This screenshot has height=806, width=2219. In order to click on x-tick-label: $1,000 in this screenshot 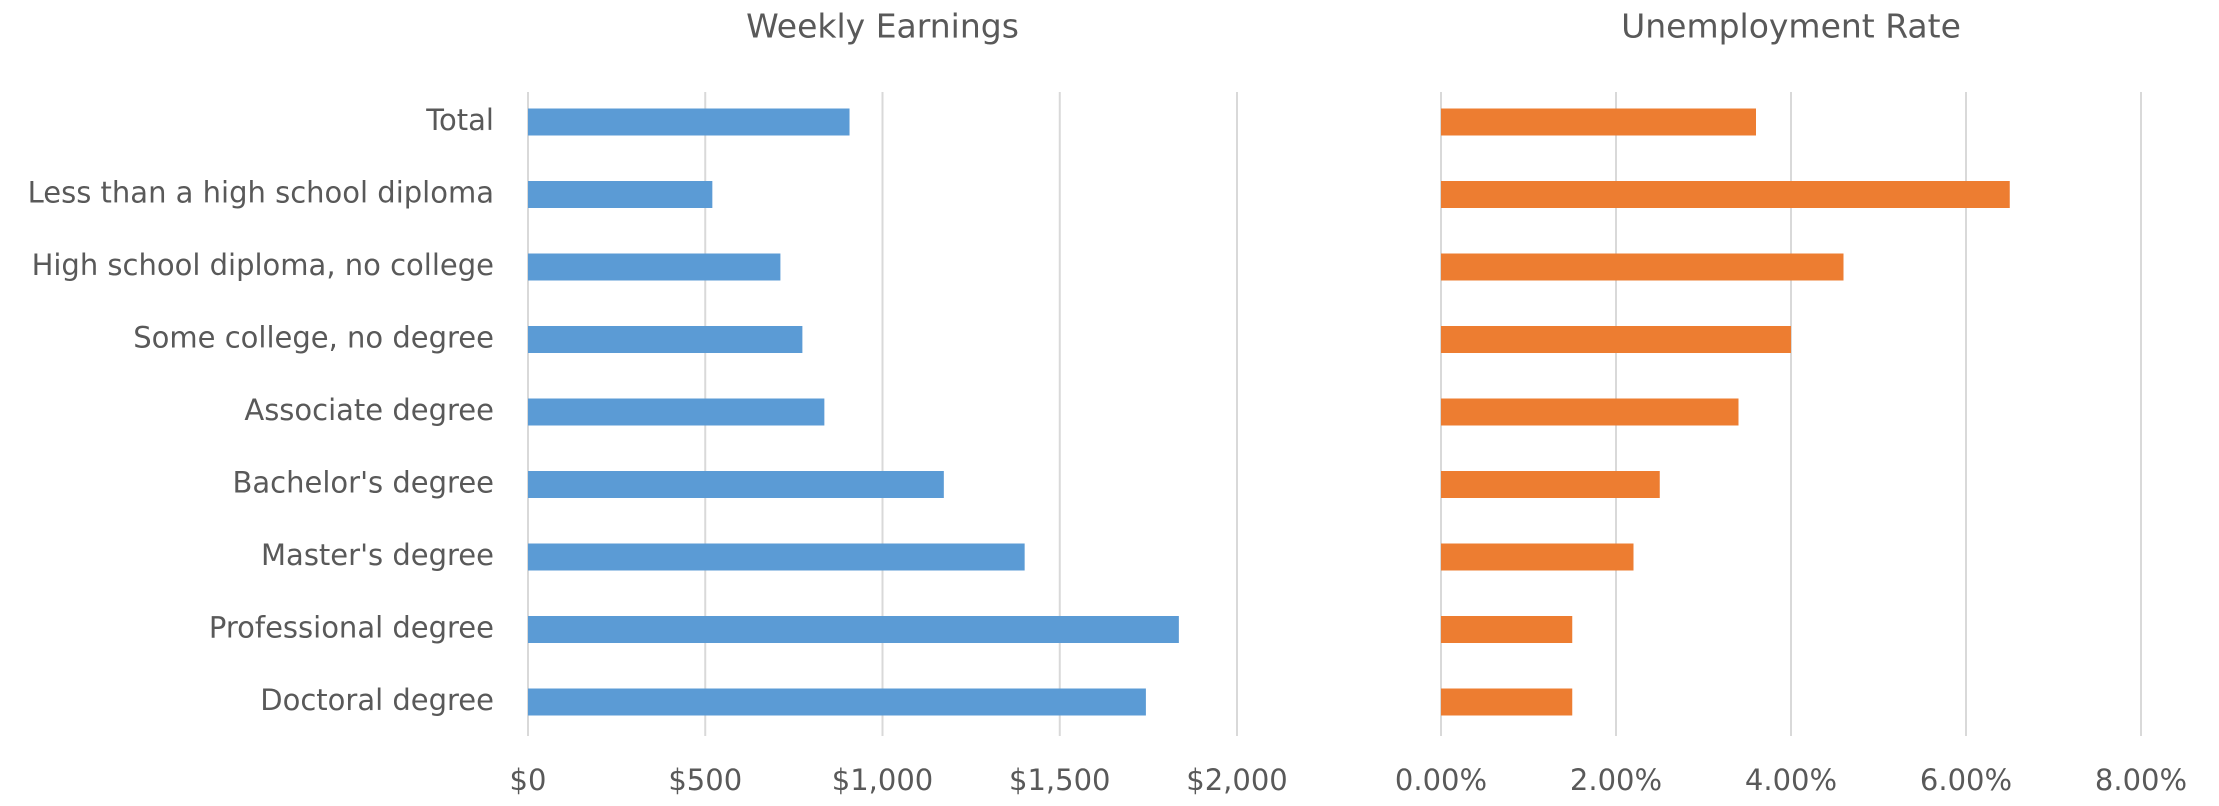, I will do `click(882, 780)`.